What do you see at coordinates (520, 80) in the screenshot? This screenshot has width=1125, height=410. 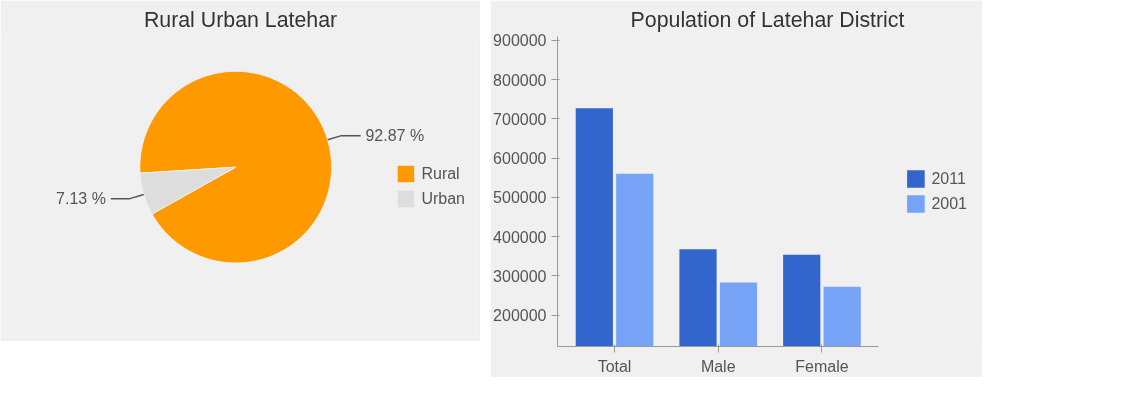 I see `y-tick-label: 800000` at bounding box center [520, 80].